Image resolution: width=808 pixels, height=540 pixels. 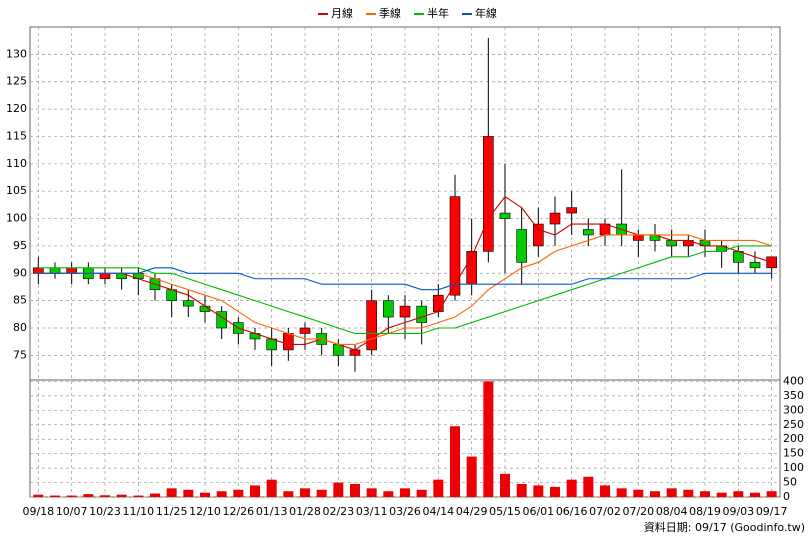 What do you see at coordinates (16, 190) in the screenshot?
I see `y-tick-label: 105` at bounding box center [16, 190].